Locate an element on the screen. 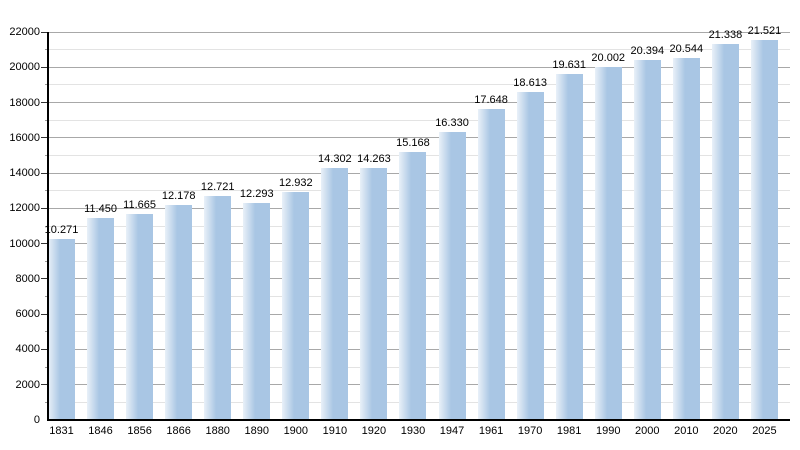  bar-value-label: 21.338 is located at coordinates (725, 34).